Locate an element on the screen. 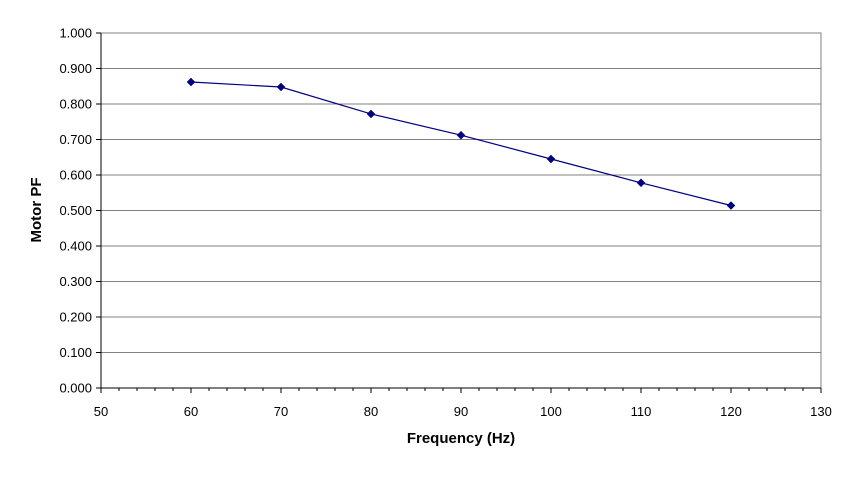 Image resolution: width=857 pixels, height=478 pixels. y-tick-label: 0.700 is located at coordinates (75, 139).